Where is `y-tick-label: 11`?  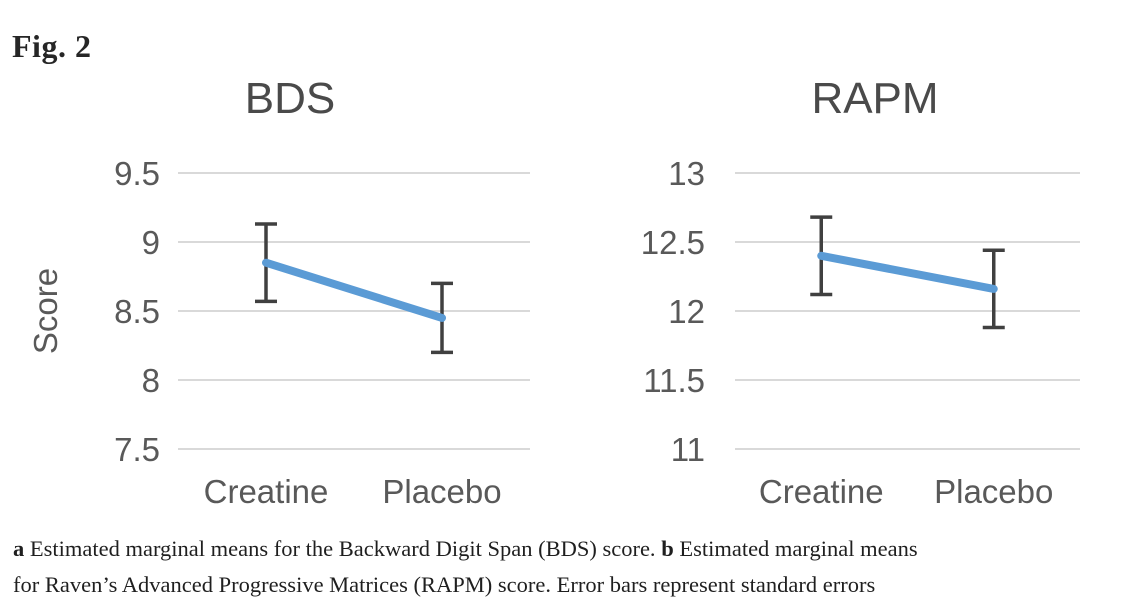
y-tick-label: 11 is located at coordinates (688, 449).